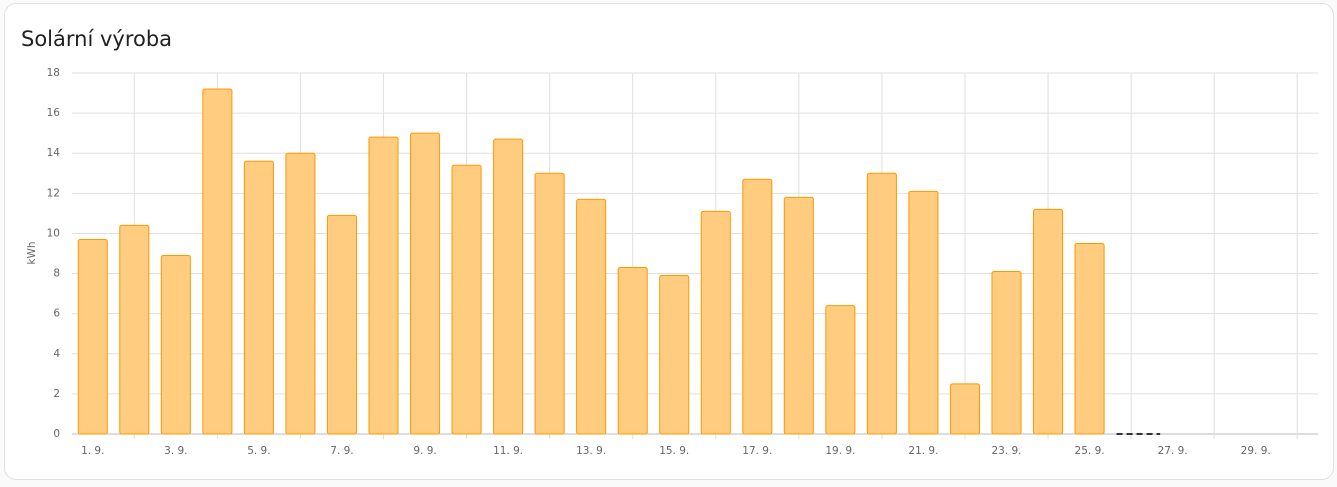 This screenshot has width=1337, height=487. Describe the element at coordinates (424, 451) in the screenshot. I see `x-tick-label: 9. 9.` at that location.